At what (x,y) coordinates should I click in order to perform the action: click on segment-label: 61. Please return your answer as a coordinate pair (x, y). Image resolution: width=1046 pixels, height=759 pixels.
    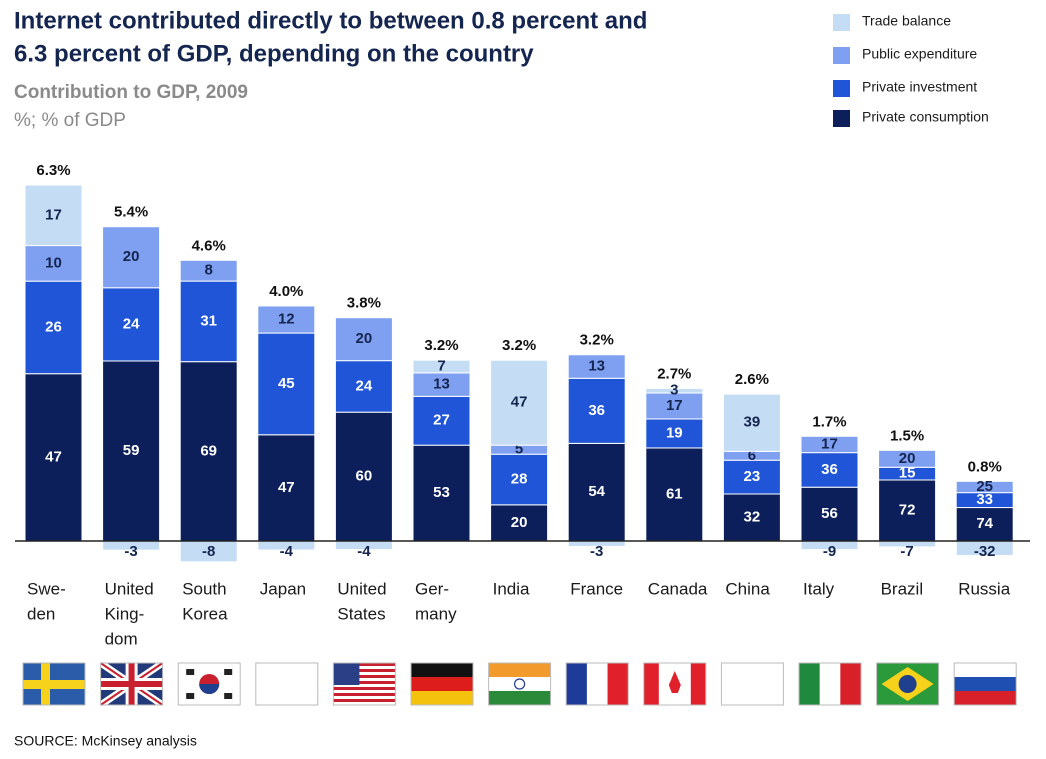
    Looking at the image, I should click on (674, 493).